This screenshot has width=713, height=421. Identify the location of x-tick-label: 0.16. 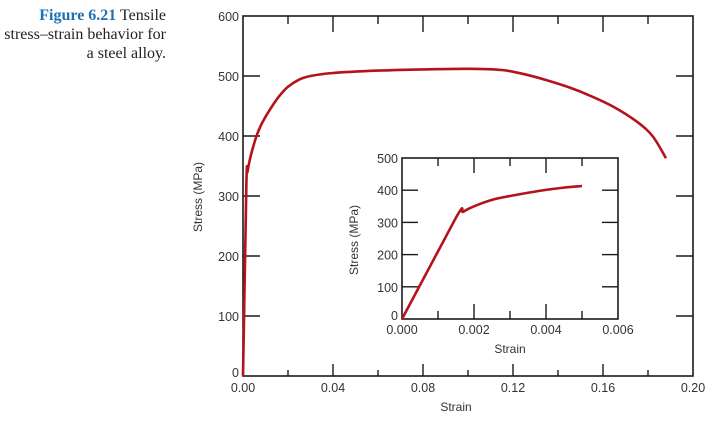
(603, 388).